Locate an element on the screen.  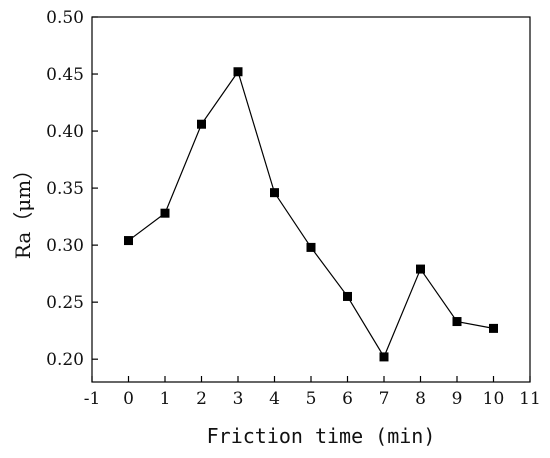
y-tick-label: 0.35 is located at coordinates (65, 189).